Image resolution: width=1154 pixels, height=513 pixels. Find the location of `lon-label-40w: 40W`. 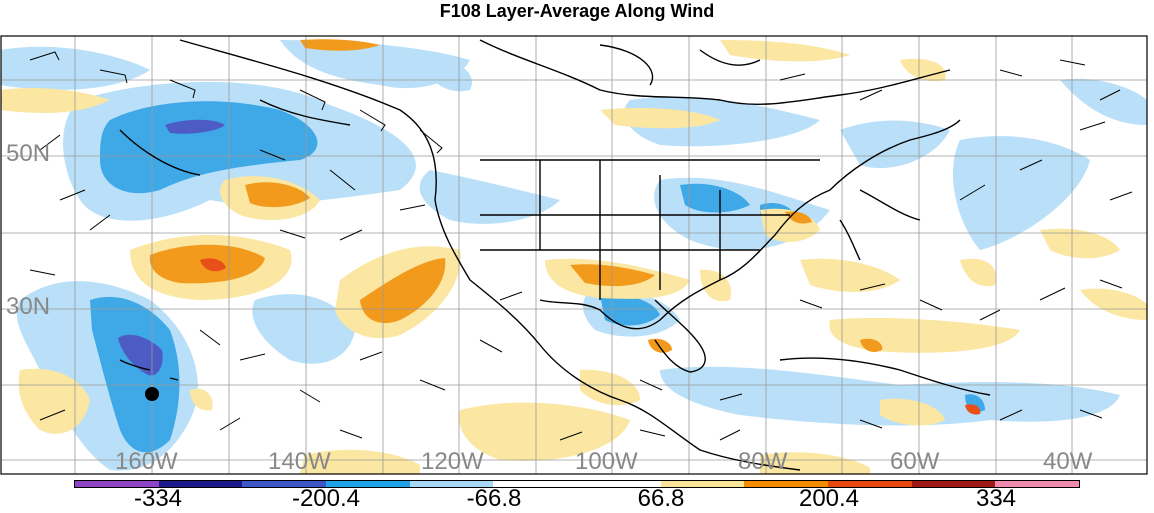

lon-label-40w: 40W is located at coordinates (1068, 461).